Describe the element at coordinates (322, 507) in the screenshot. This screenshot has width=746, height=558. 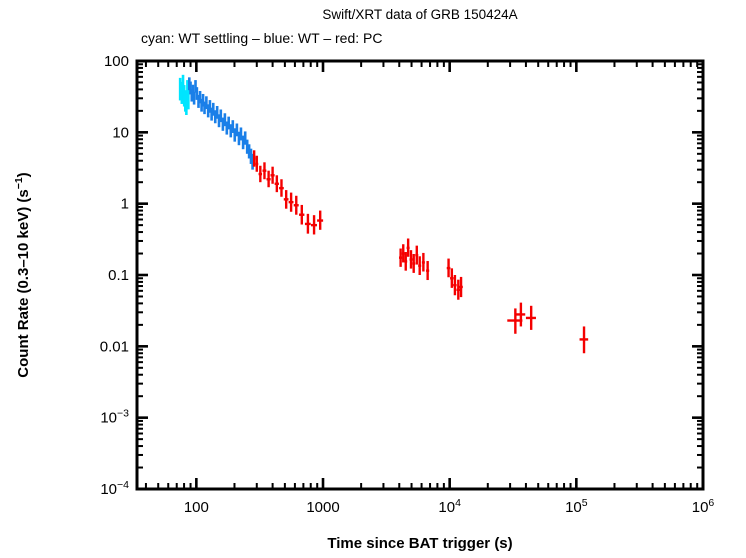
I see `x-tick-label: 1000` at that location.